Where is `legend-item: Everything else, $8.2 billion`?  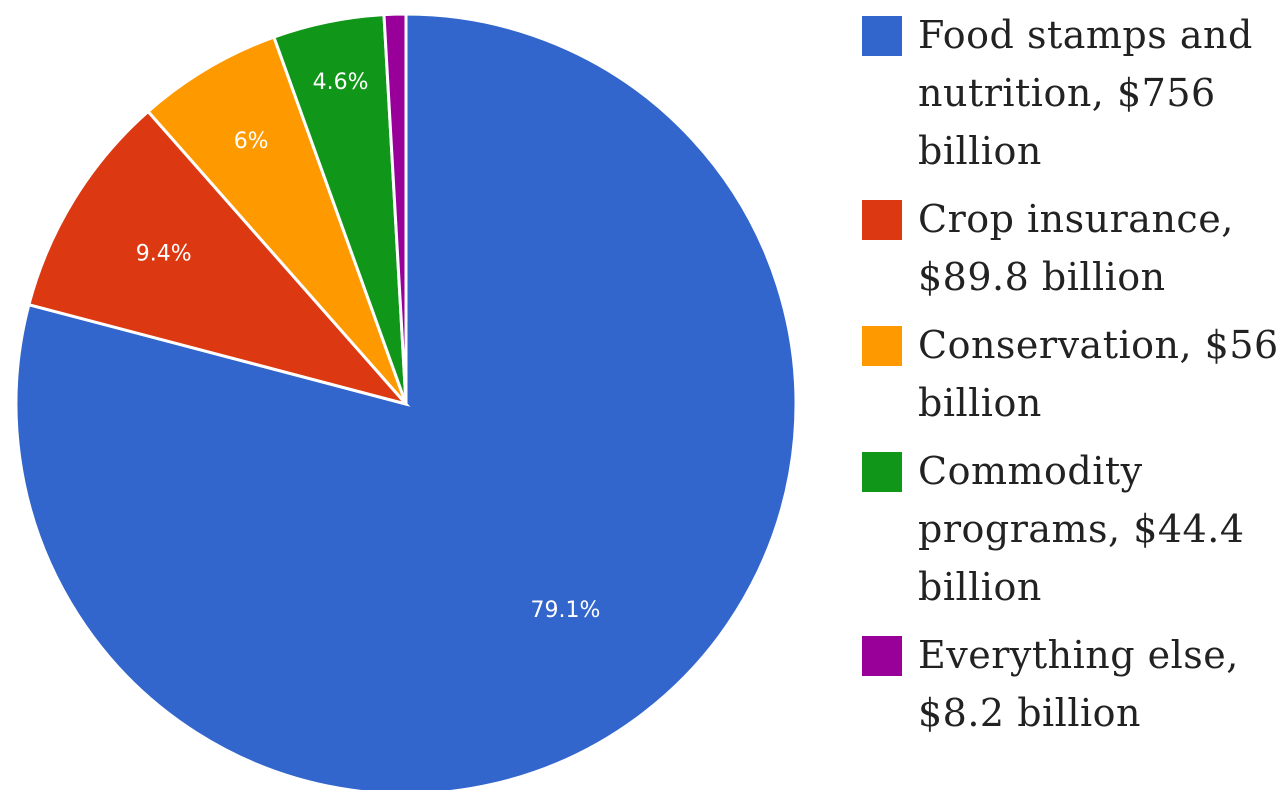 legend-item: Everything else, $8.2 billion is located at coordinates (1072, 684).